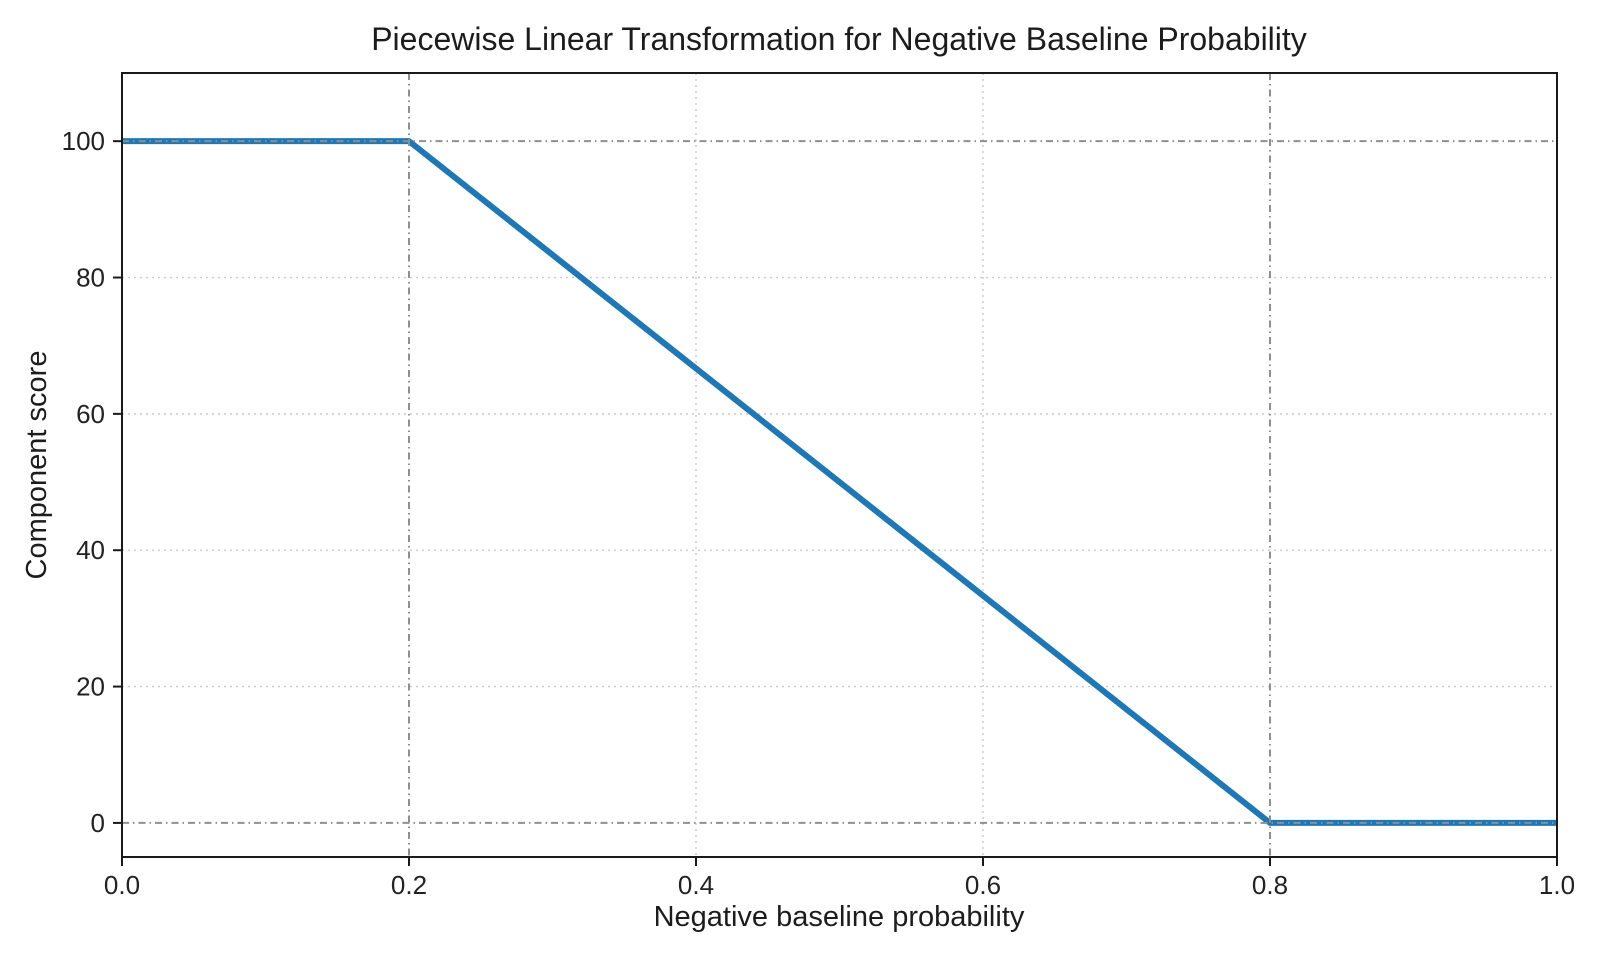 This screenshot has height=960, width=1600. Describe the element at coordinates (83, 141) in the screenshot. I see `y-tick-label: 100` at that location.